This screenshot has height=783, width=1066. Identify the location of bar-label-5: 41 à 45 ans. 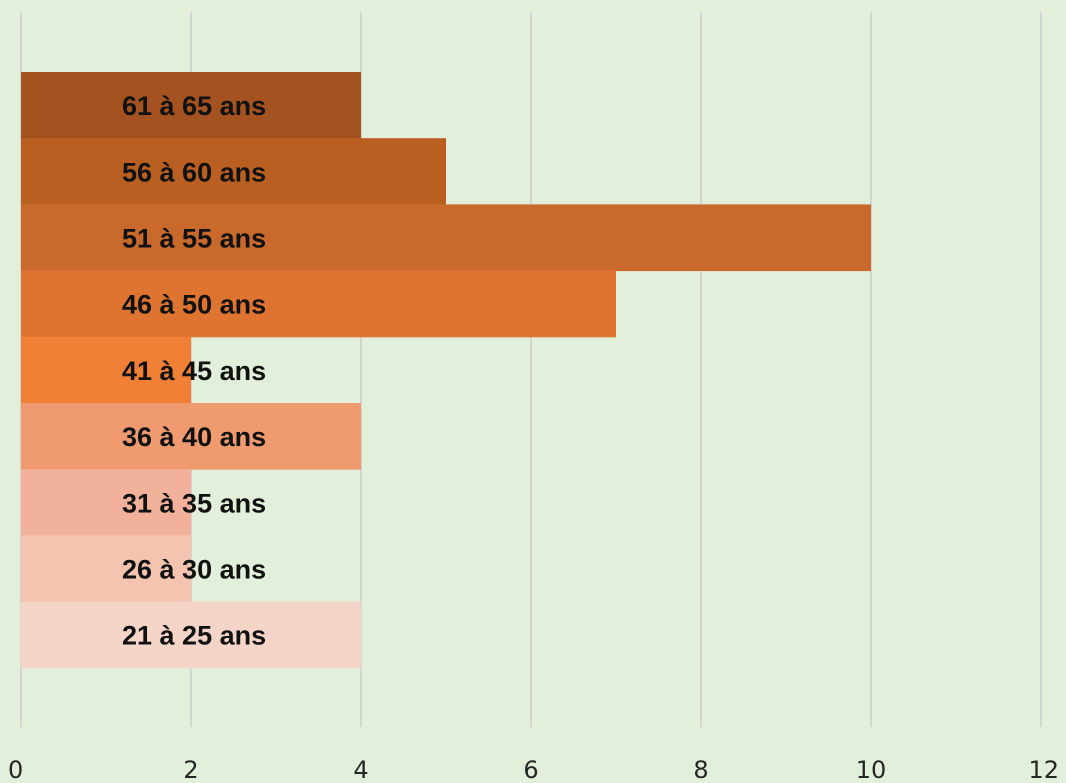
(194, 371).